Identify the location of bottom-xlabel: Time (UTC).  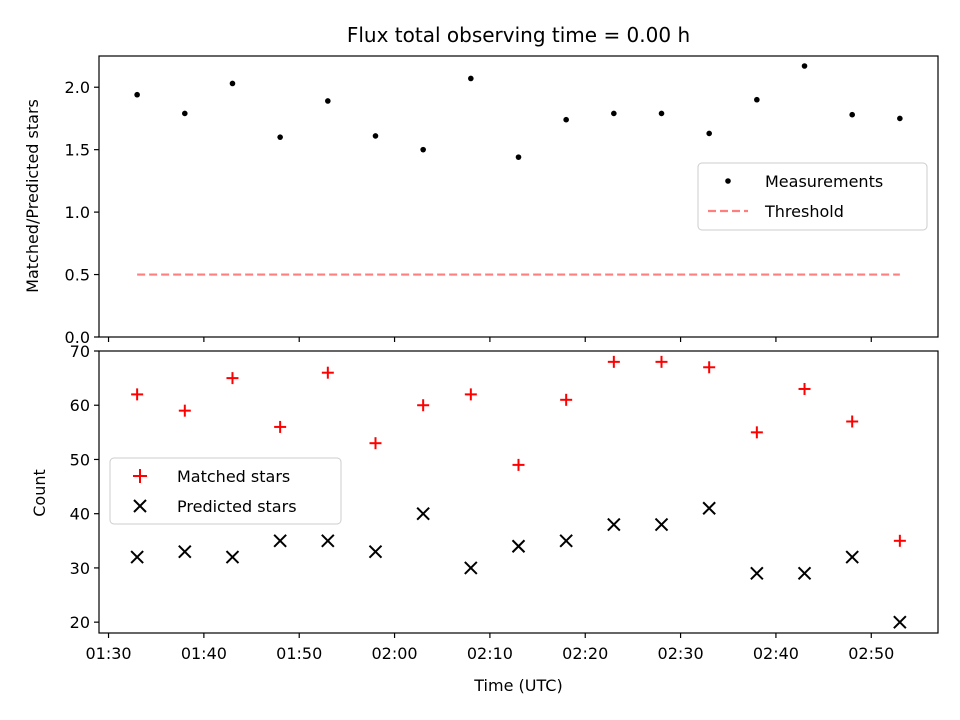
(517, 685).